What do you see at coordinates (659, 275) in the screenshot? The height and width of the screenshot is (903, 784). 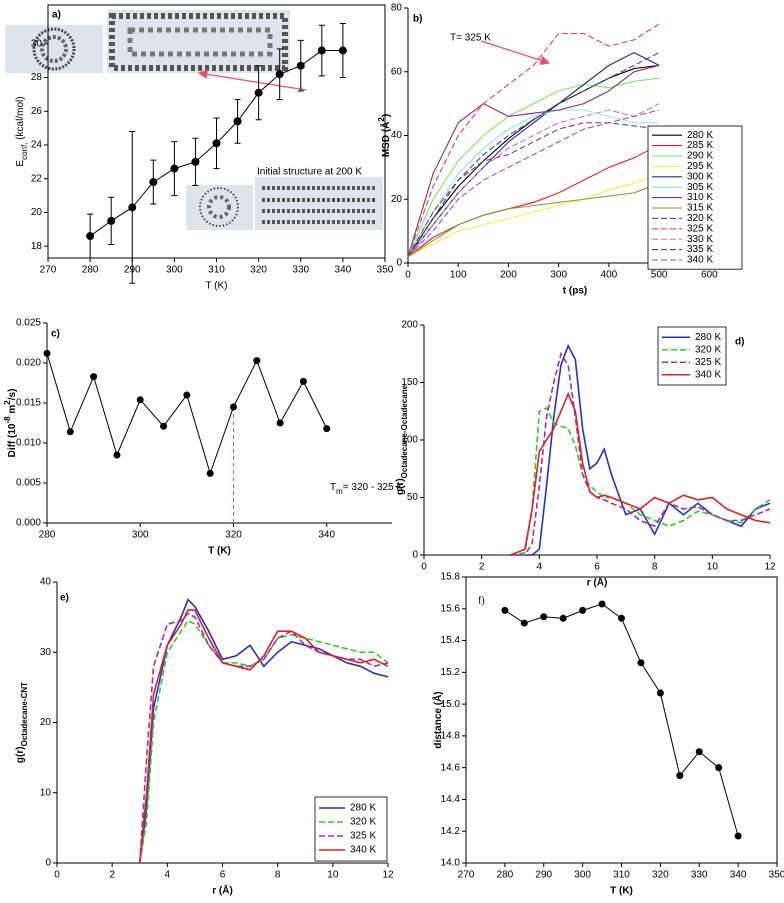 I see `x-tick-label: 500` at bounding box center [659, 275].